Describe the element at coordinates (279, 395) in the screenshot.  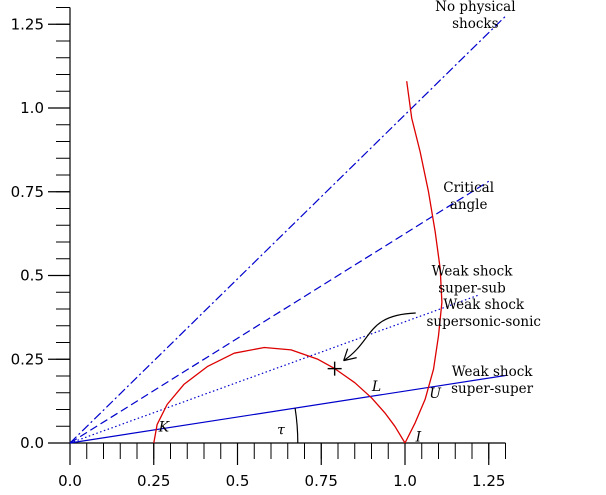
I see `curve-ellipse-arc` at that location.